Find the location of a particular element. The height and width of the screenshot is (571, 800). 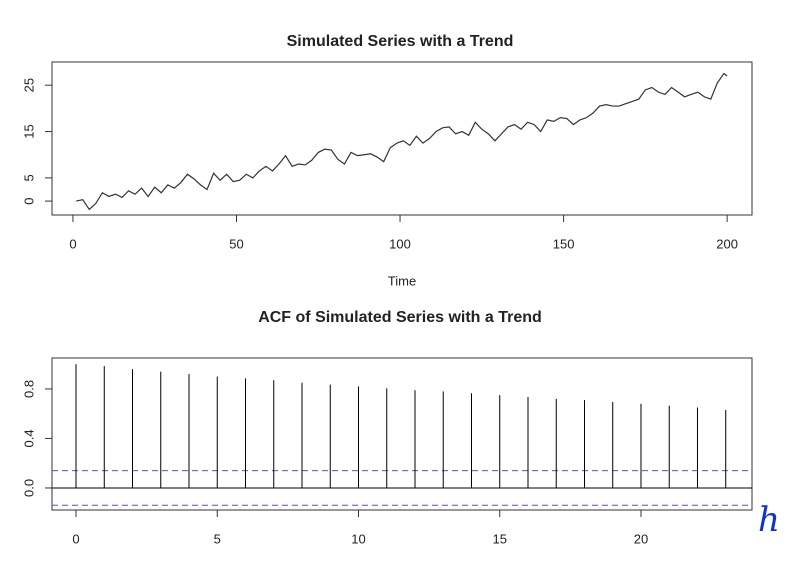

annotation: h is located at coordinates (769, 520).